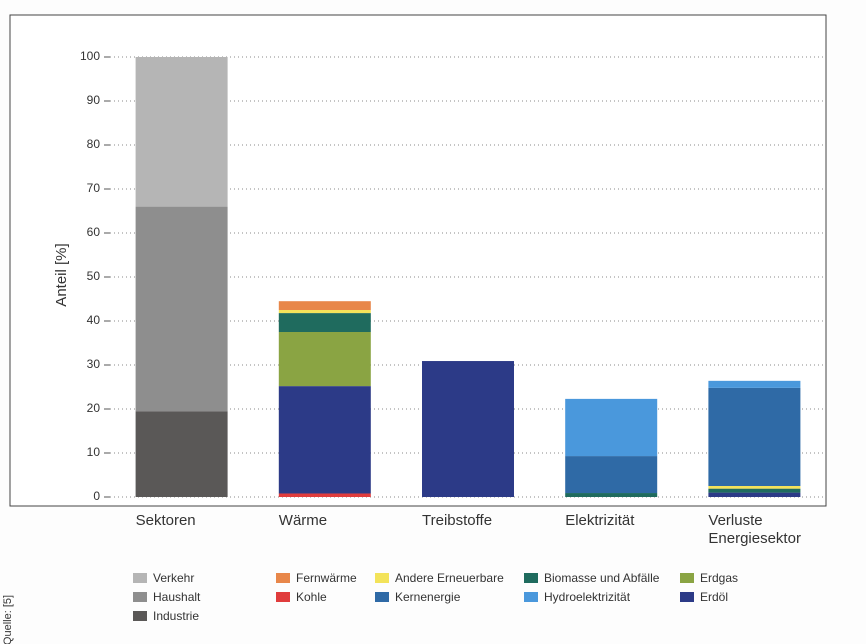 The image size is (866, 644). I want to click on legend-item: Biomasse und Abfälle, so click(591, 578).